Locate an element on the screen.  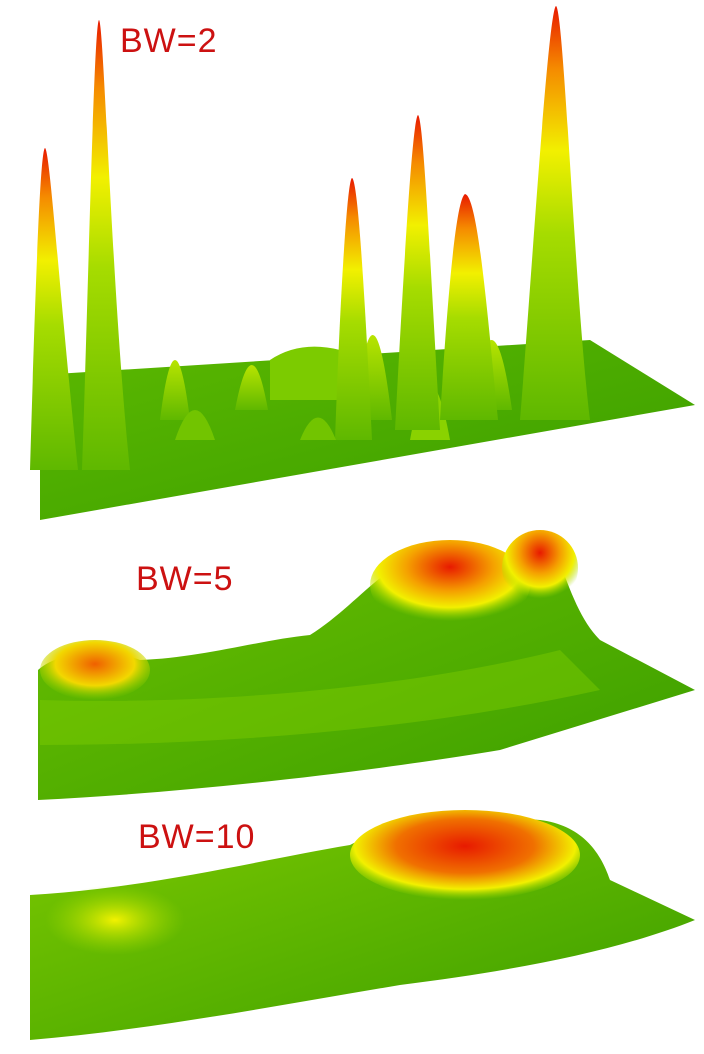
bandwidth-label: BW=2 is located at coordinates (169, 41).